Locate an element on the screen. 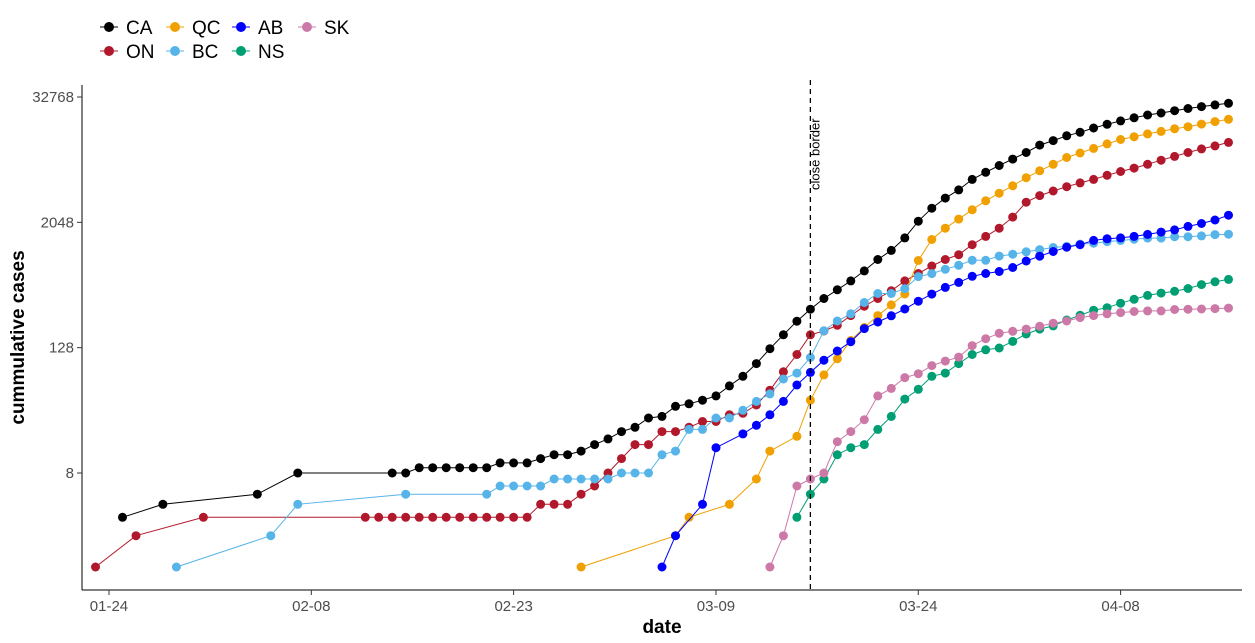  x-tick-label: 02-08 is located at coordinates (311, 606).